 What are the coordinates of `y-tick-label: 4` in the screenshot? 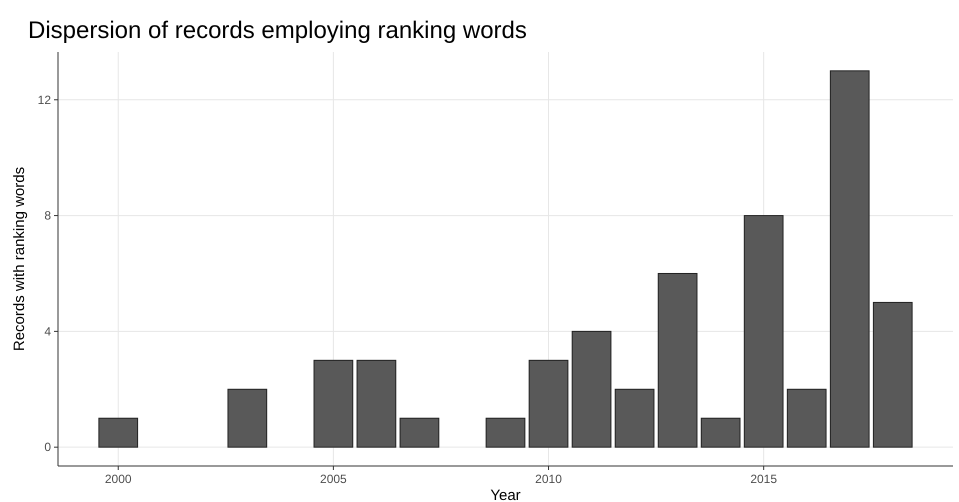 It's located at (48, 331).